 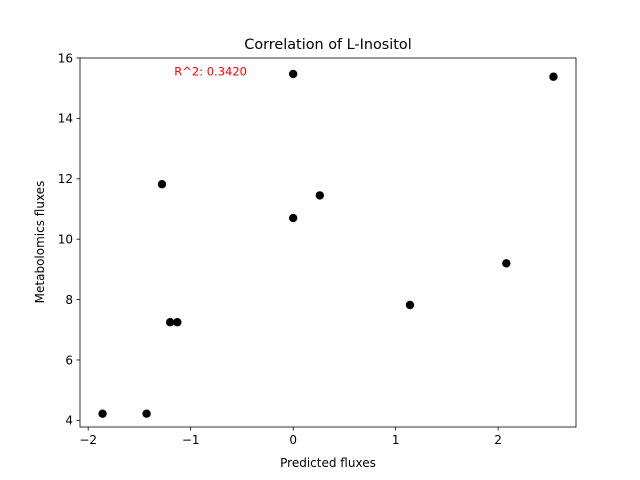 What do you see at coordinates (40, 242) in the screenshot?
I see `y-axis-label: Metabolomics fluxes` at bounding box center [40, 242].